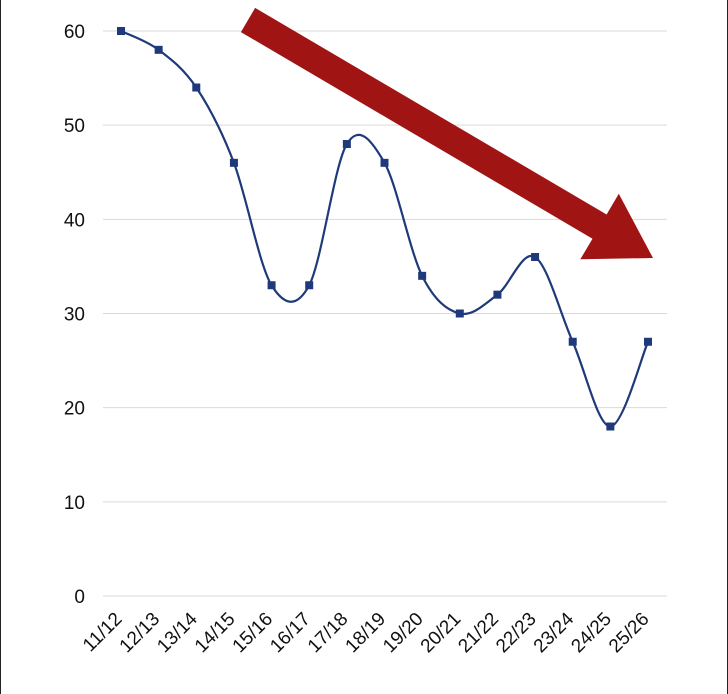 The height and width of the screenshot is (694, 728). I want to click on x-tick-label: 18/19, so click(366, 633).